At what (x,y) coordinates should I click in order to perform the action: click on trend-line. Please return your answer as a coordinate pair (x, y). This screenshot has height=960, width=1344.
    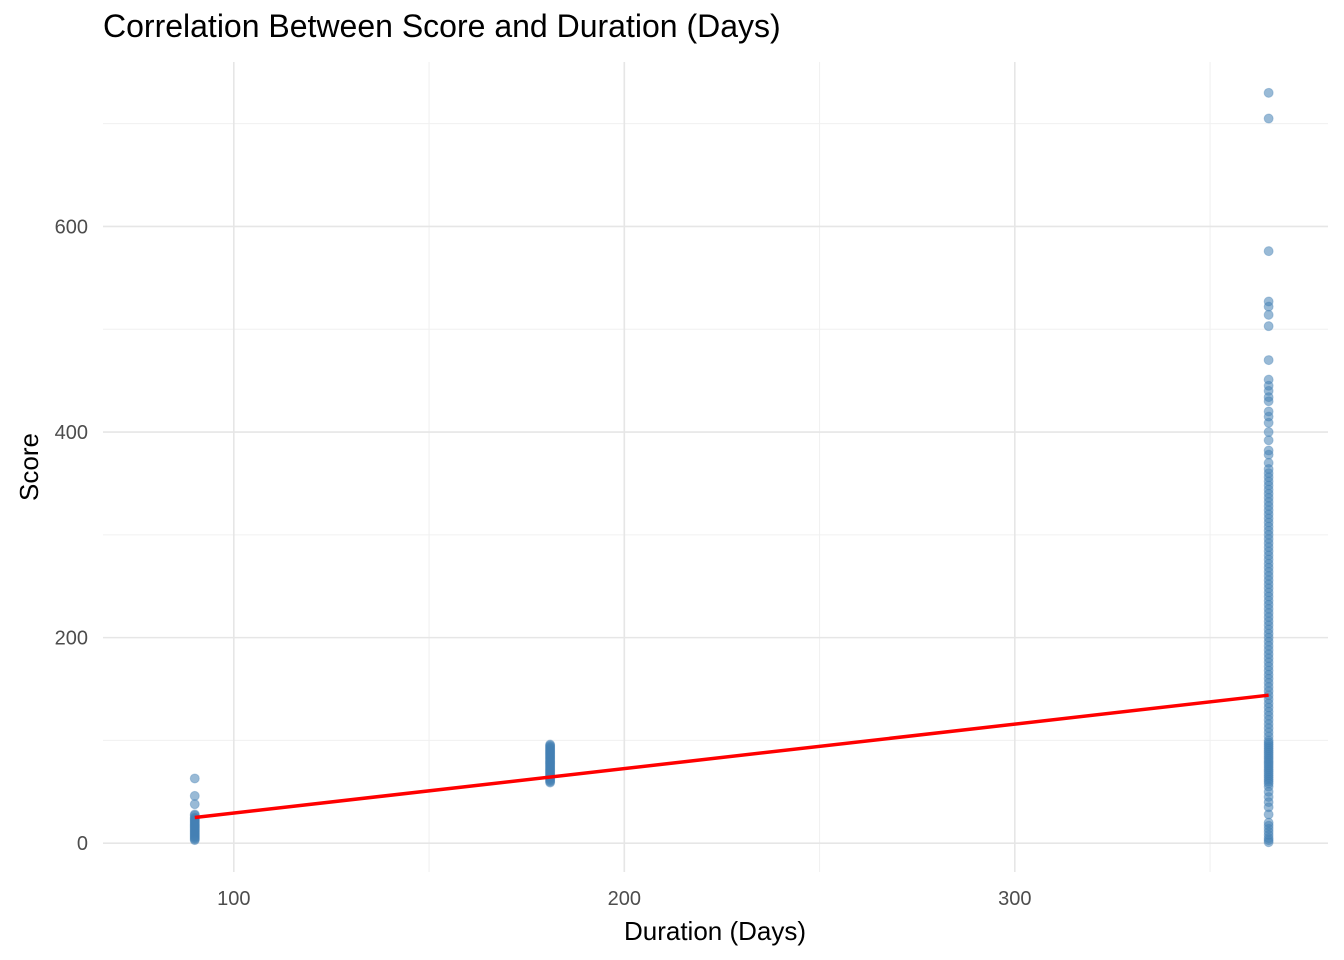
    Looking at the image, I should click on (731, 756).